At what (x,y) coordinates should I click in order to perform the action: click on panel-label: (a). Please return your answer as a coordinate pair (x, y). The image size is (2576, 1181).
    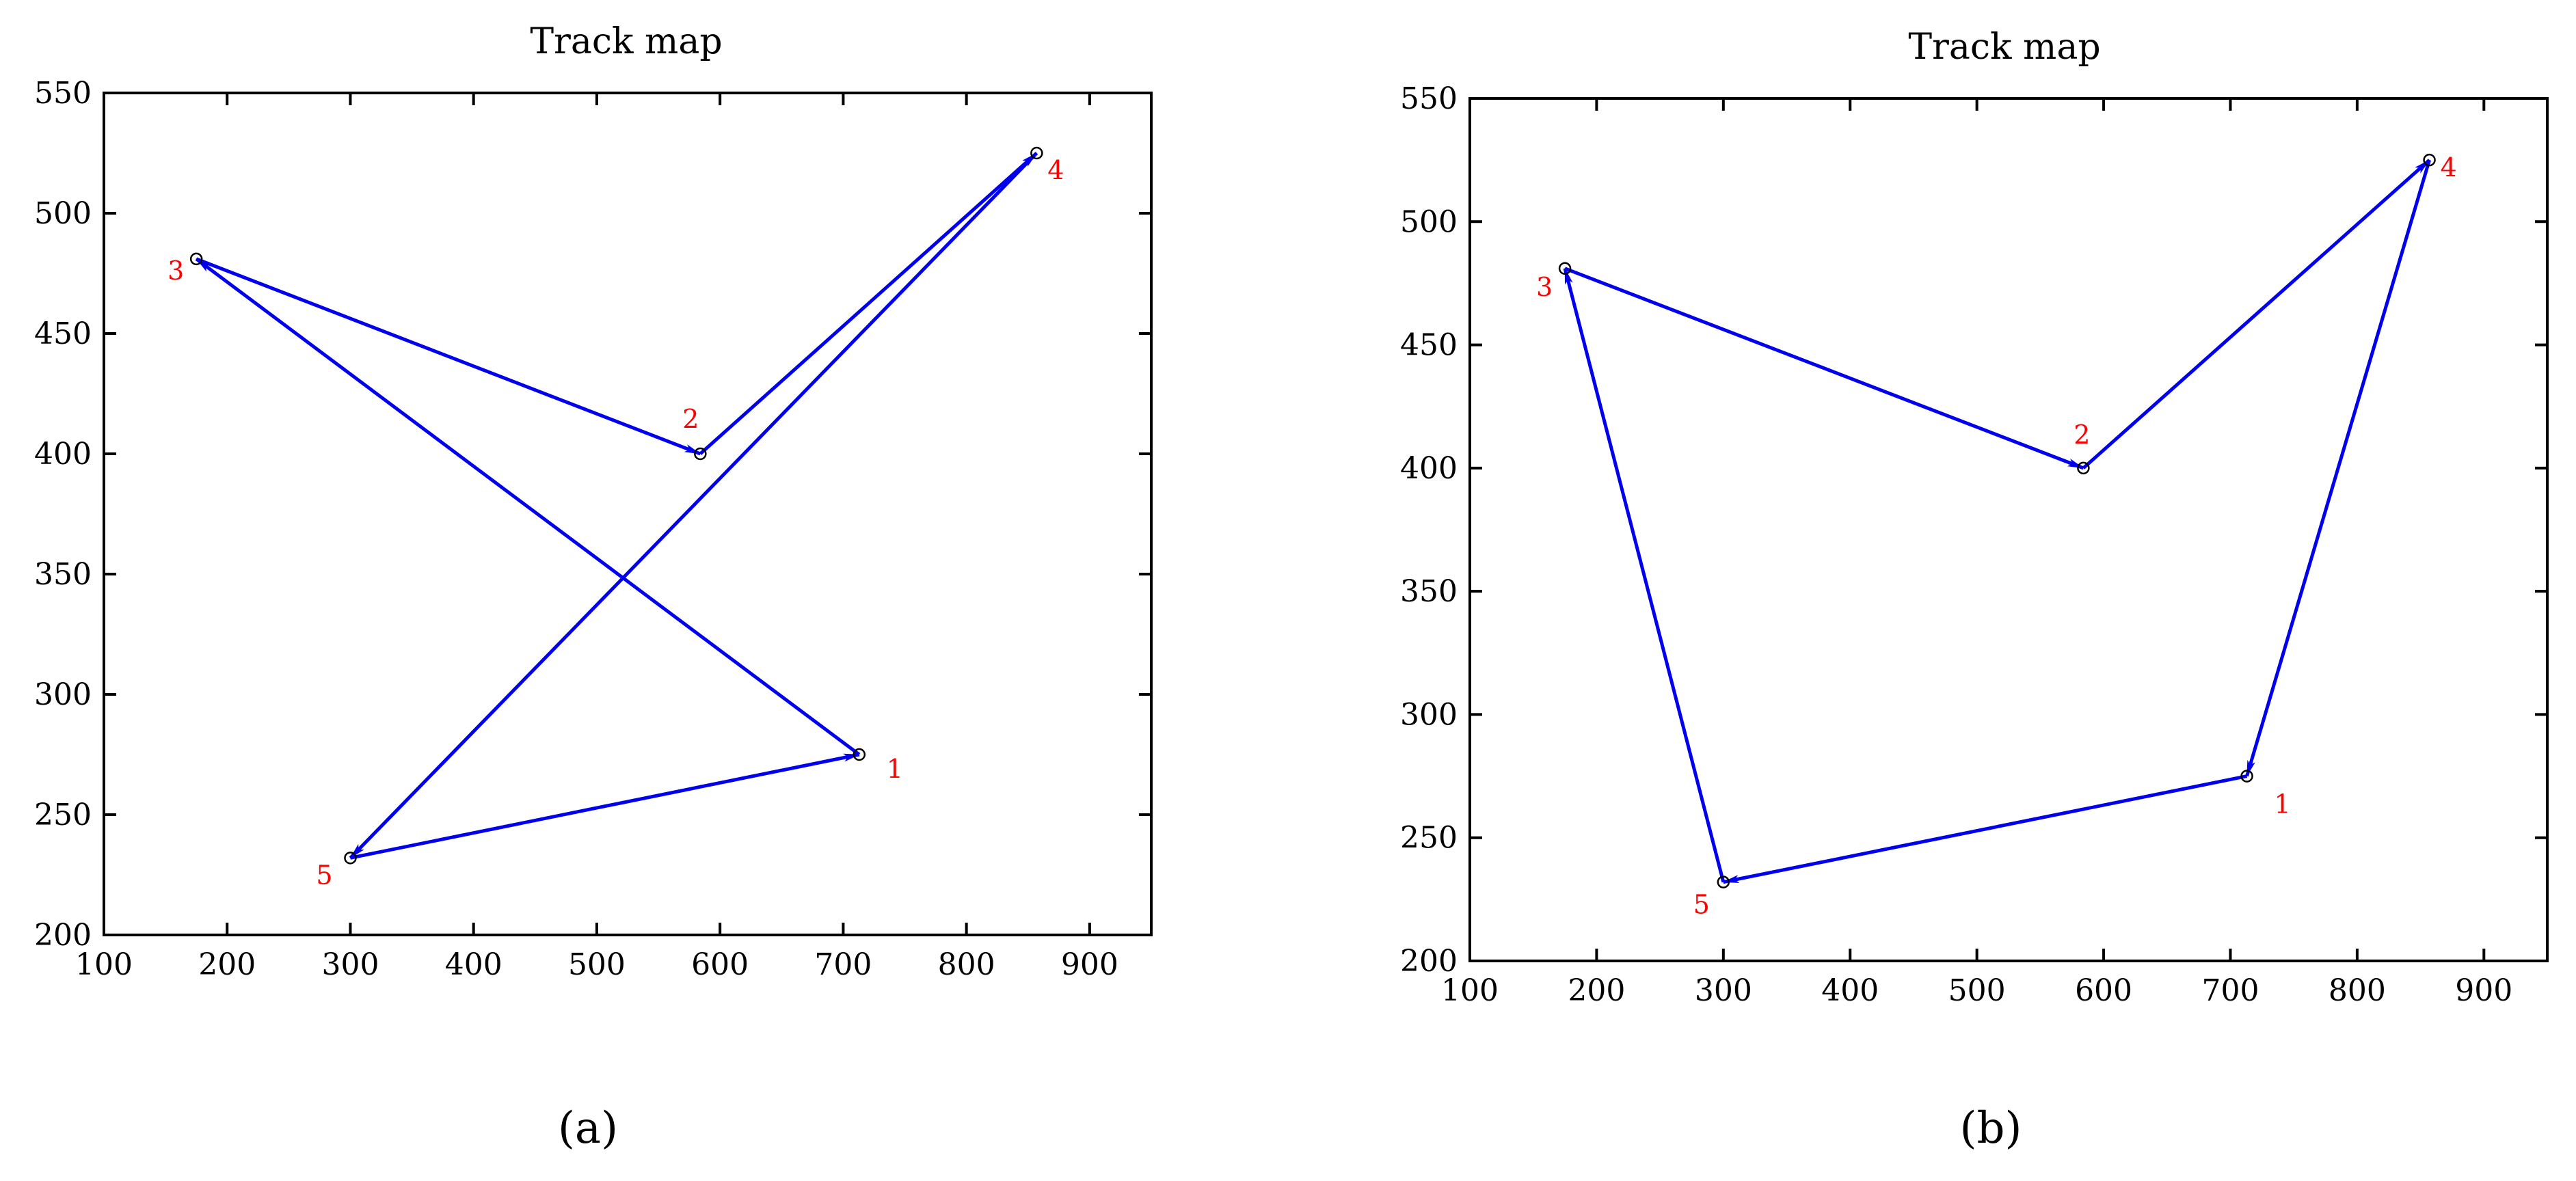
    Looking at the image, I should click on (588, 1128).